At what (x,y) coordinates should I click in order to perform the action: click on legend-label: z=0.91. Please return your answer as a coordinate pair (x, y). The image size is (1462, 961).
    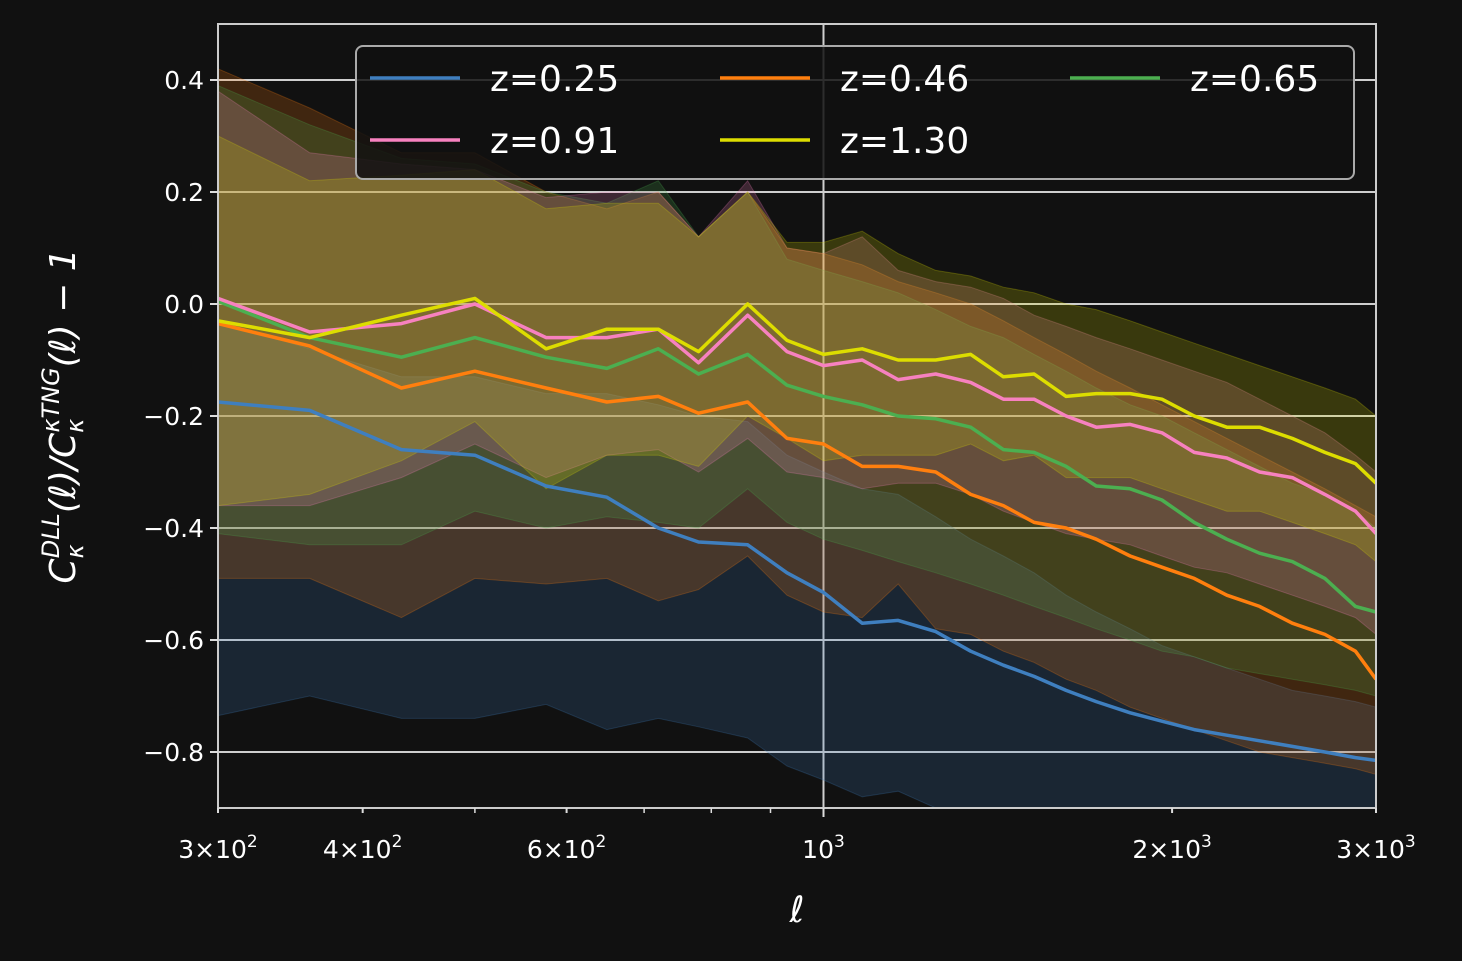
    Looking at the image, I should click on (554, 141).